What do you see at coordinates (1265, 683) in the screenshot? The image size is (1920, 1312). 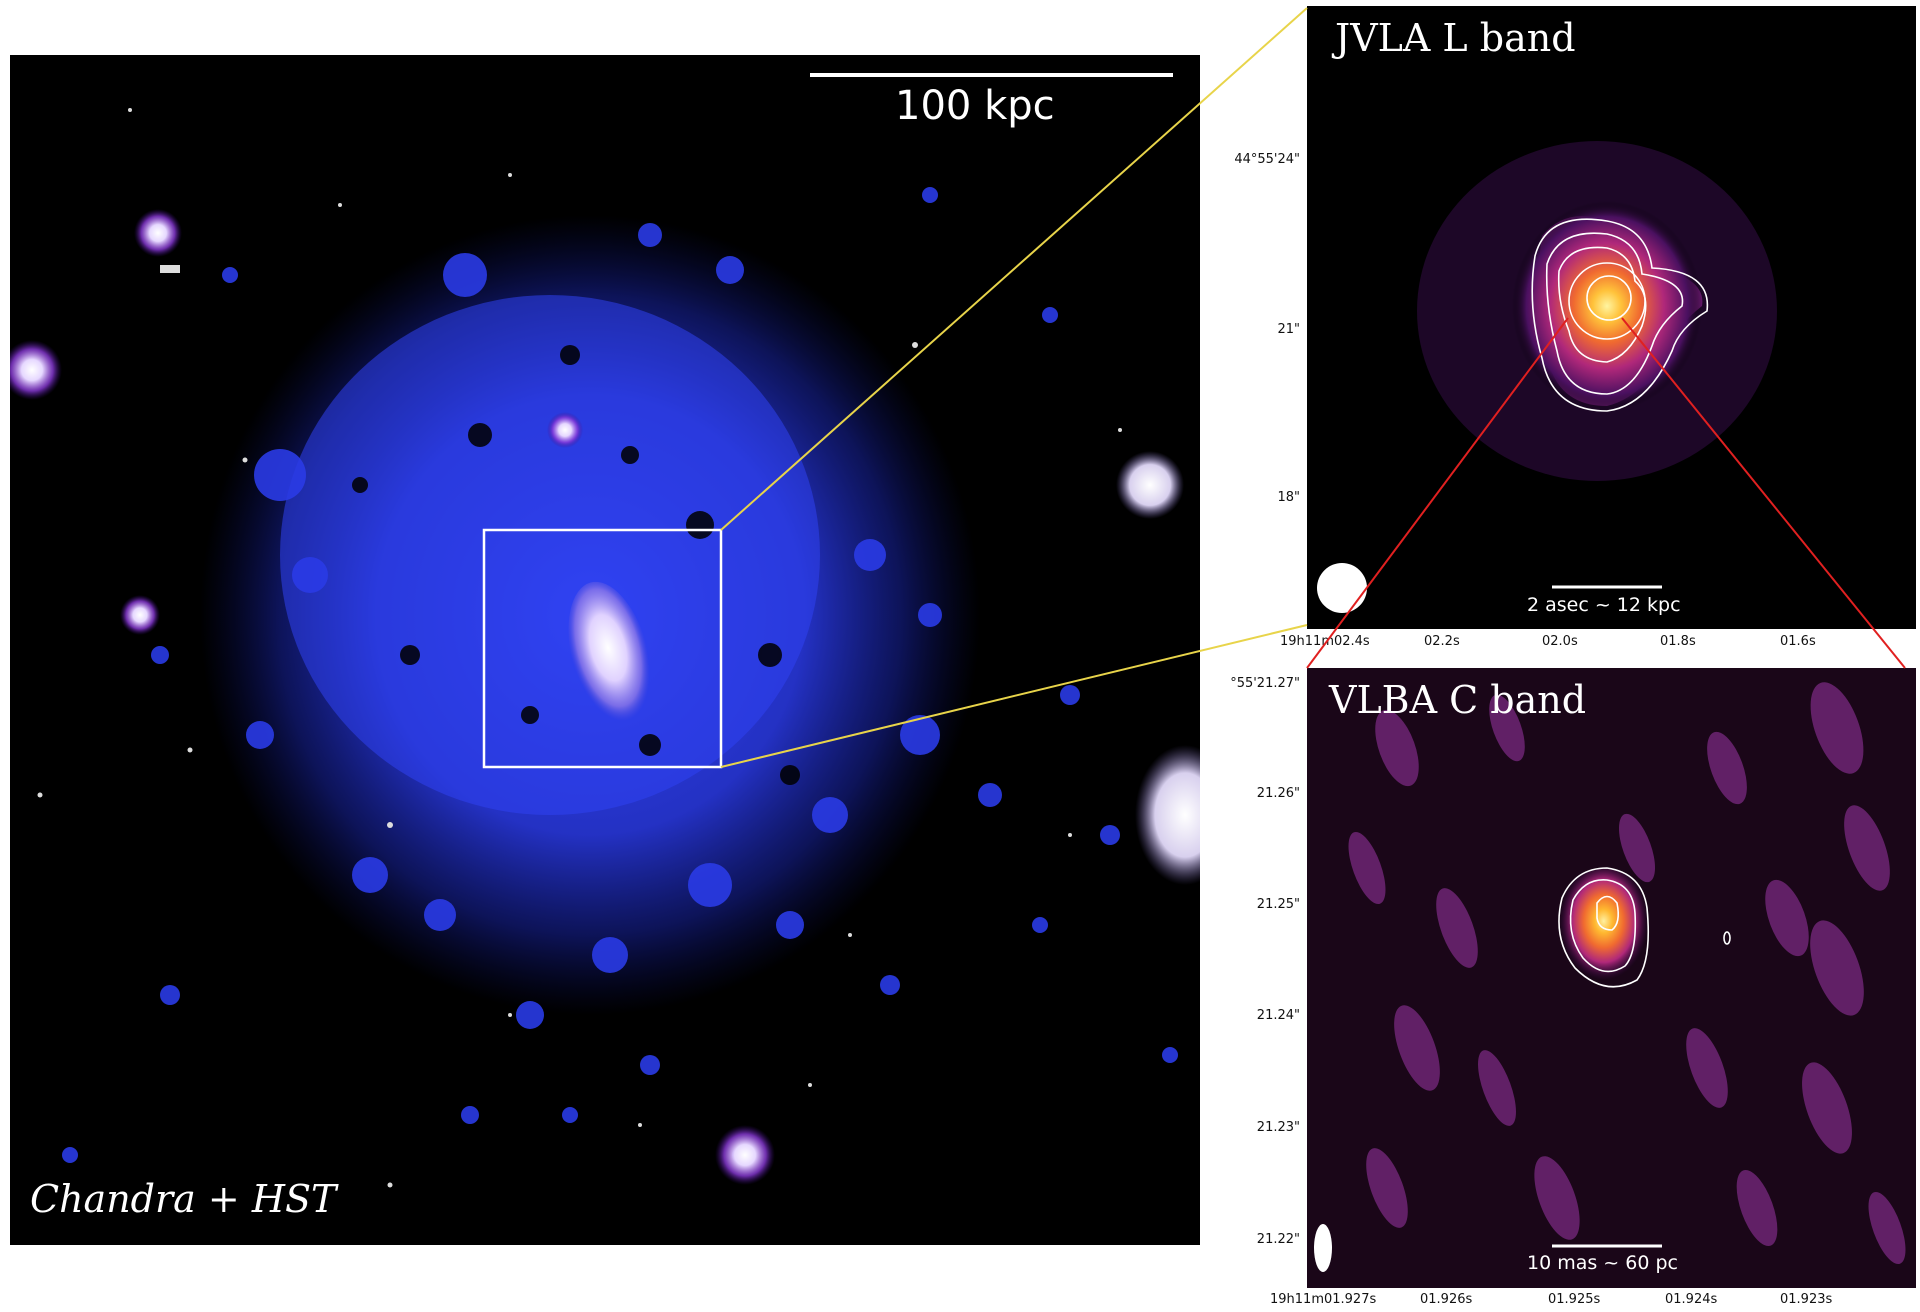 I see `vlba-y-tick: °55'21.27"` at bounding box center [1265, 683].